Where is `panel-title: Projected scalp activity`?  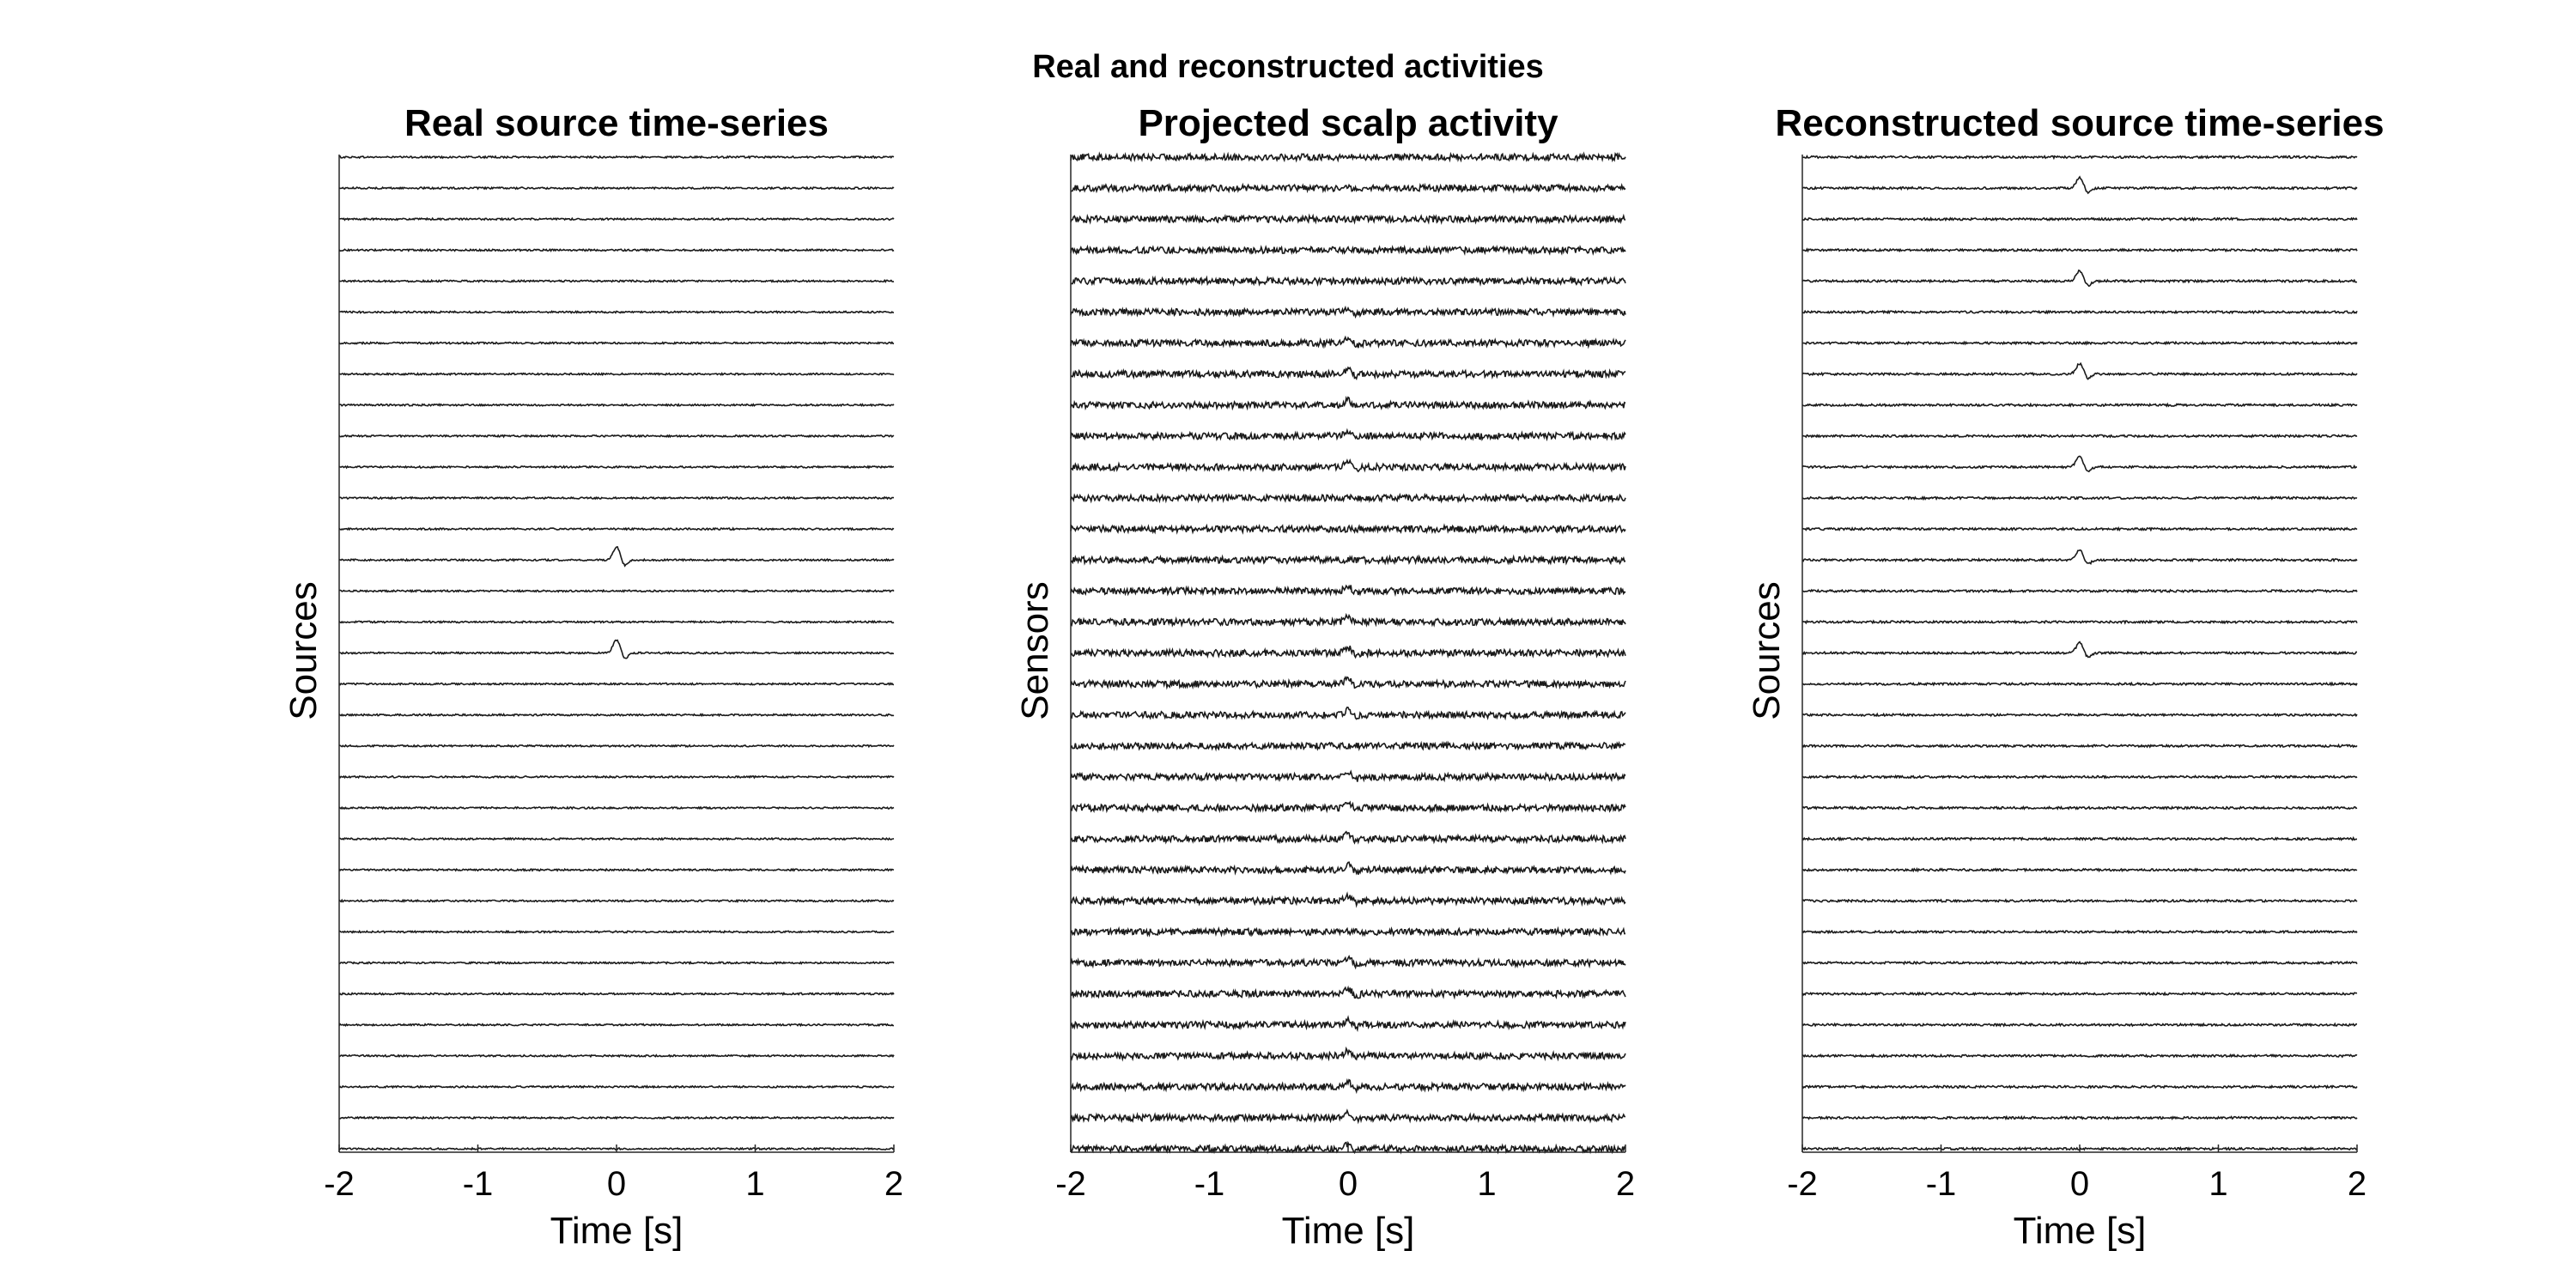 panel-title: Projected scalp activity is located at coordinates (1348, 123).